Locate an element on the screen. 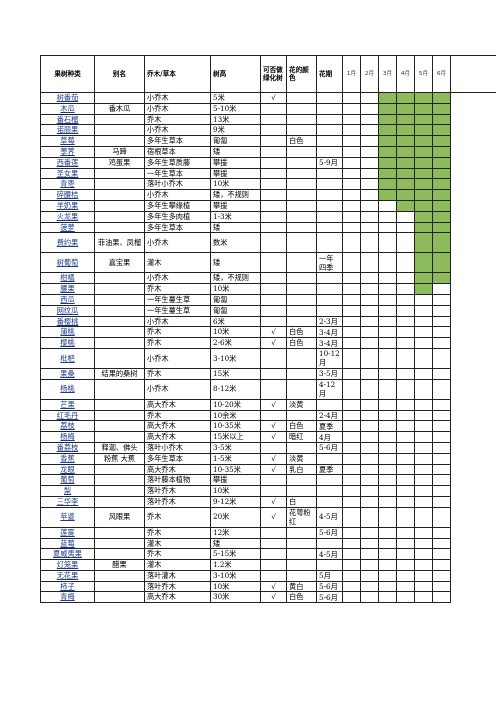 This screenshot has height=702, width=496. fruit-name-cell: 苹婆 is located at coordinates (67, 517).